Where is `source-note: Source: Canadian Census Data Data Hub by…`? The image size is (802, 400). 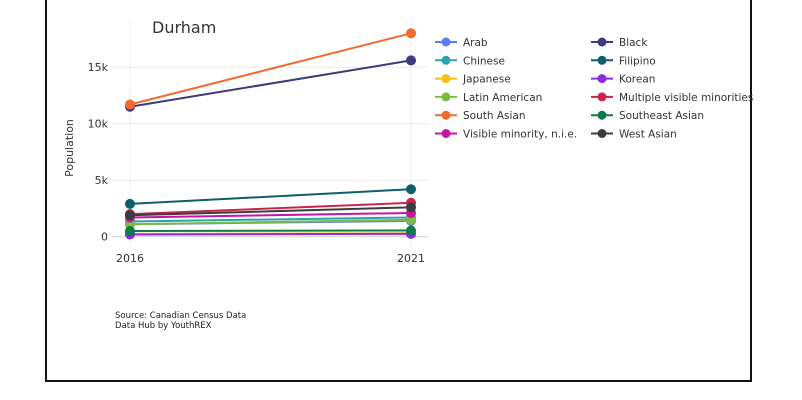 source-note: Source: Canadian Census Data Data Hub by… is located at coordinates (180, 321).